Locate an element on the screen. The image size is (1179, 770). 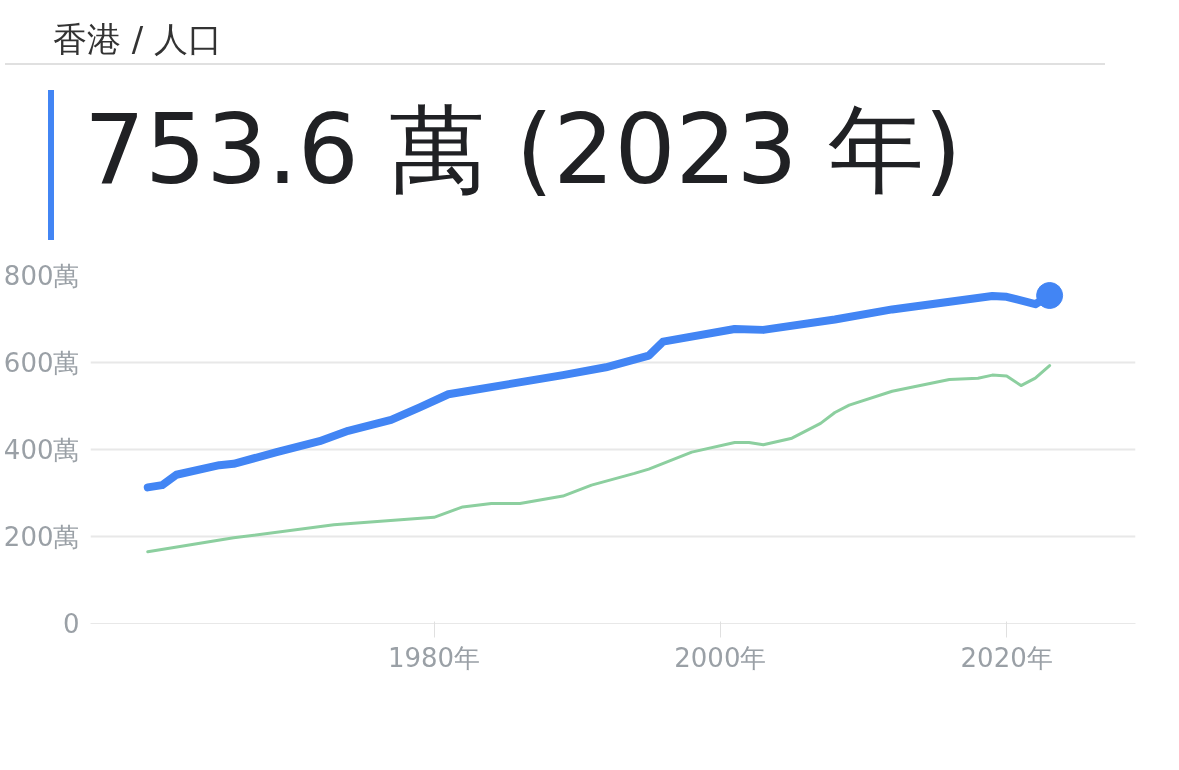
x-tick-label: 2000年 is located at coordinates (720, 657).